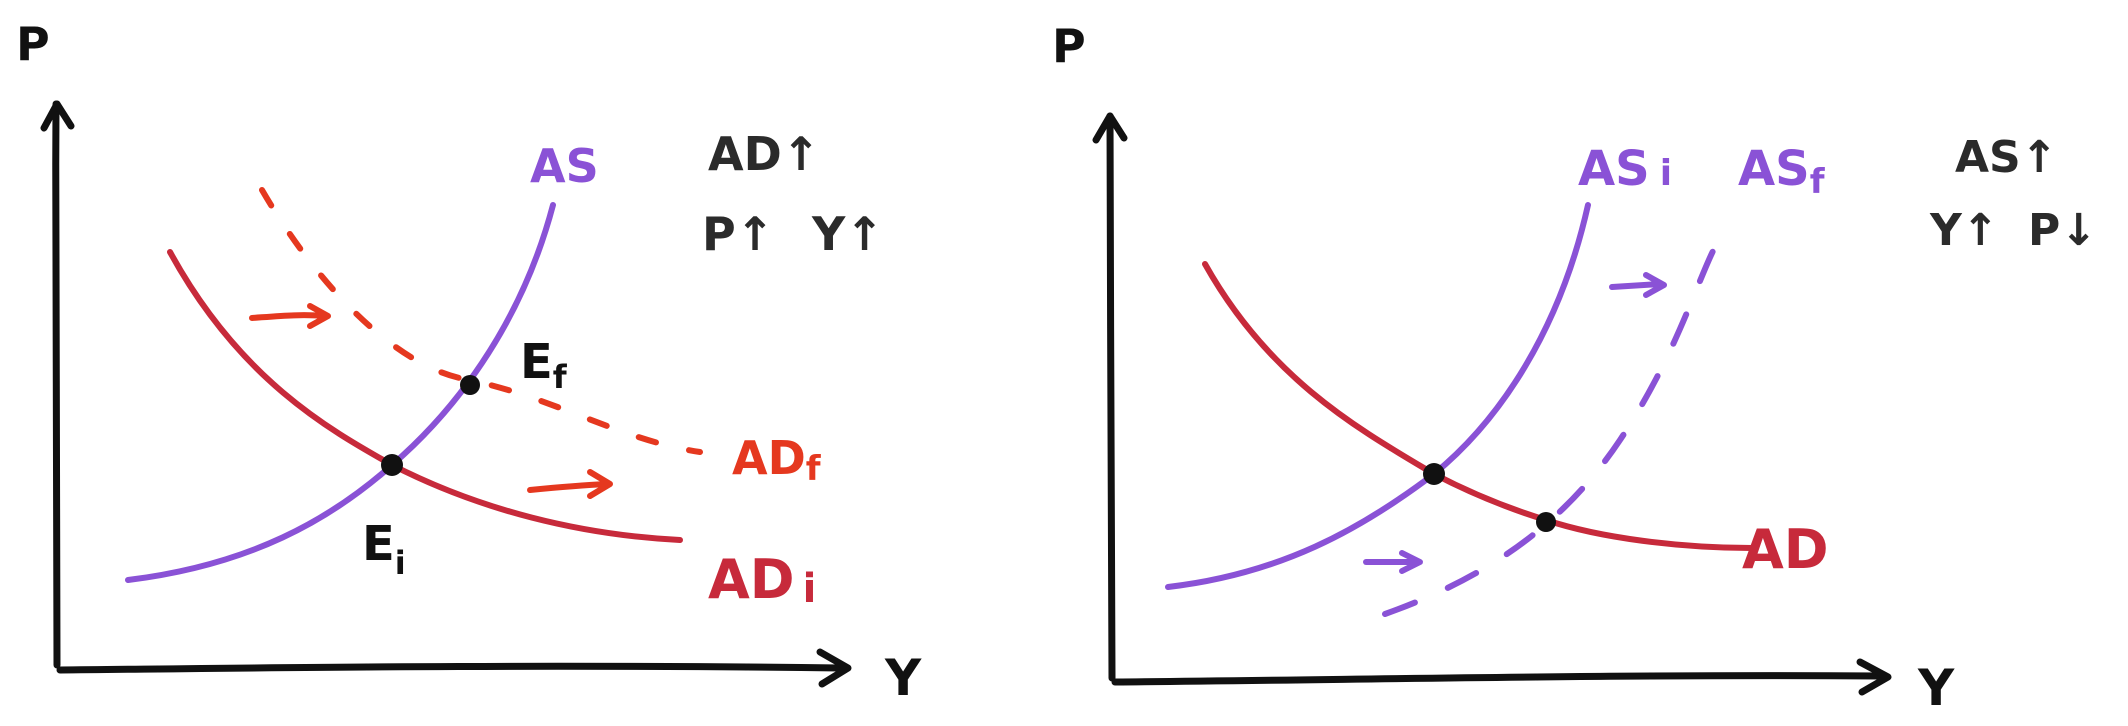 The image size is (2128, 726). I want to click on right-shift-arrow-lower, so click(1393, 562).